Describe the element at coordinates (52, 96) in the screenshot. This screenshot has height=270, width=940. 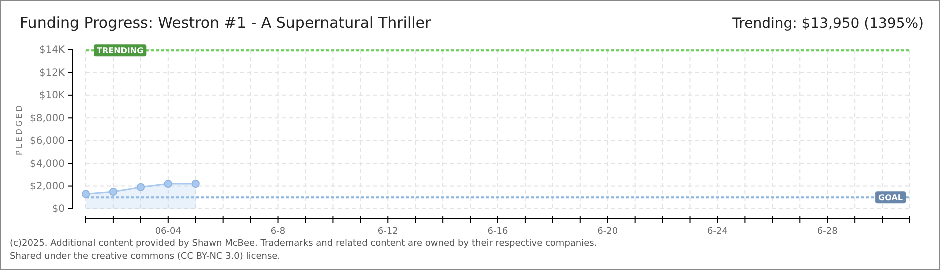
I see `y-tick-label: $10K` at that location.